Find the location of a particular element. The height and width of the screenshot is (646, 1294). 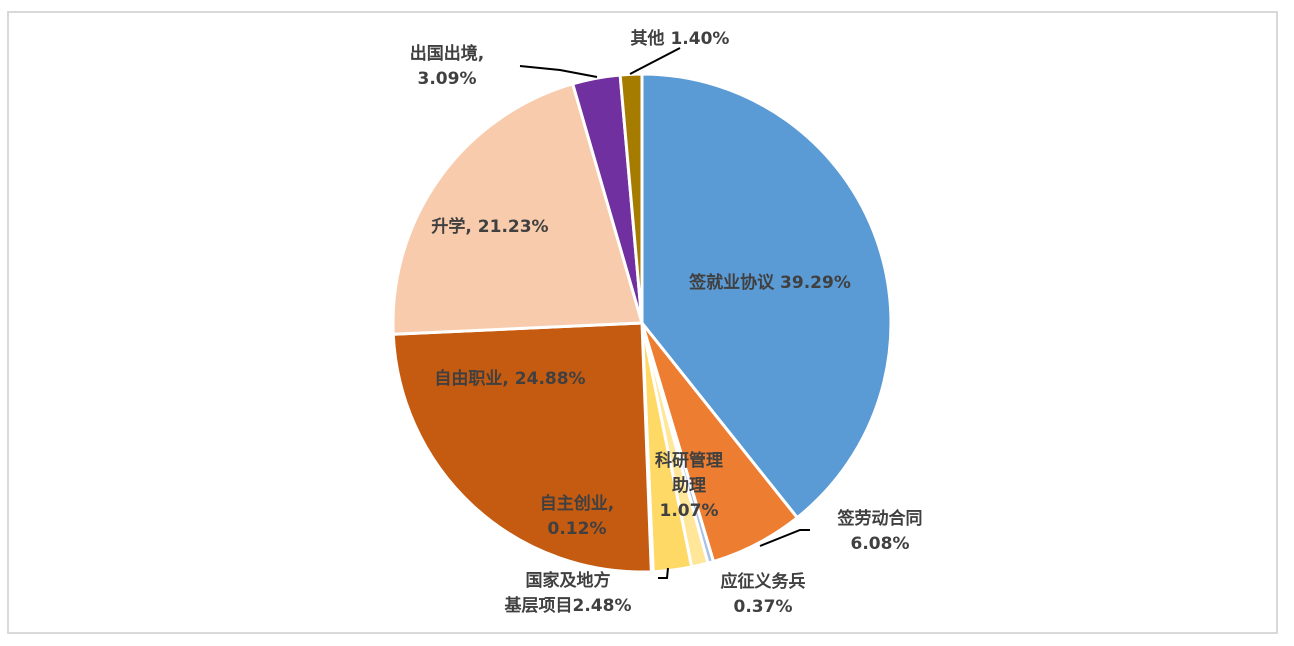

data-label: 自由职业, 24.88% is located at coordinates (509, 378).